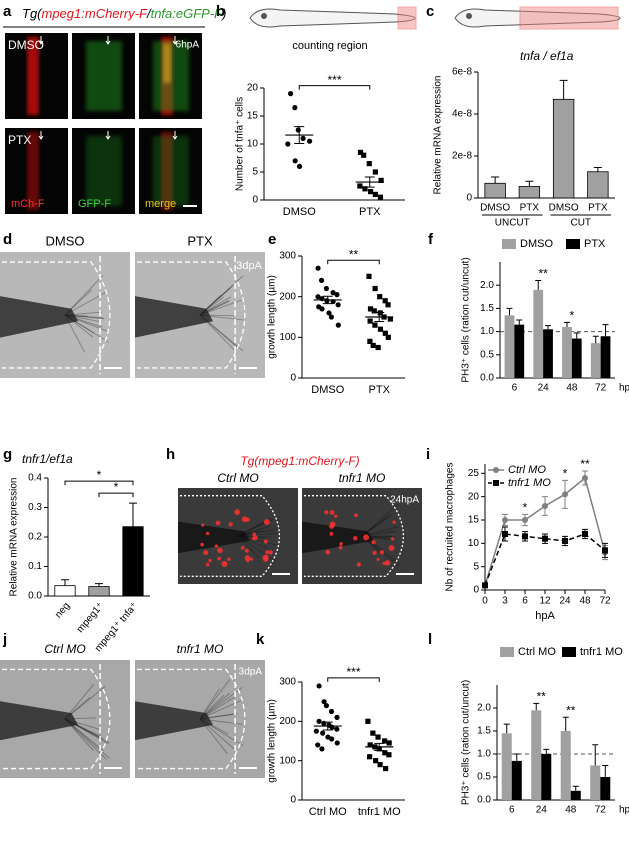 This screenshot has height=855, width=629. Describe the element at coordinates (19, 140) in the screenshot. I see `row-label: PTX` at that location.